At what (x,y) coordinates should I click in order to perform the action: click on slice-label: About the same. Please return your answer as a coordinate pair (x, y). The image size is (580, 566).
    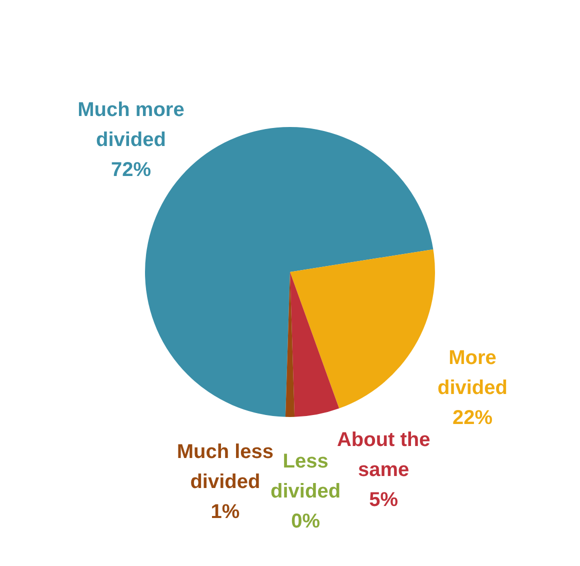
    Looking at the image, I should click on (383, 455).